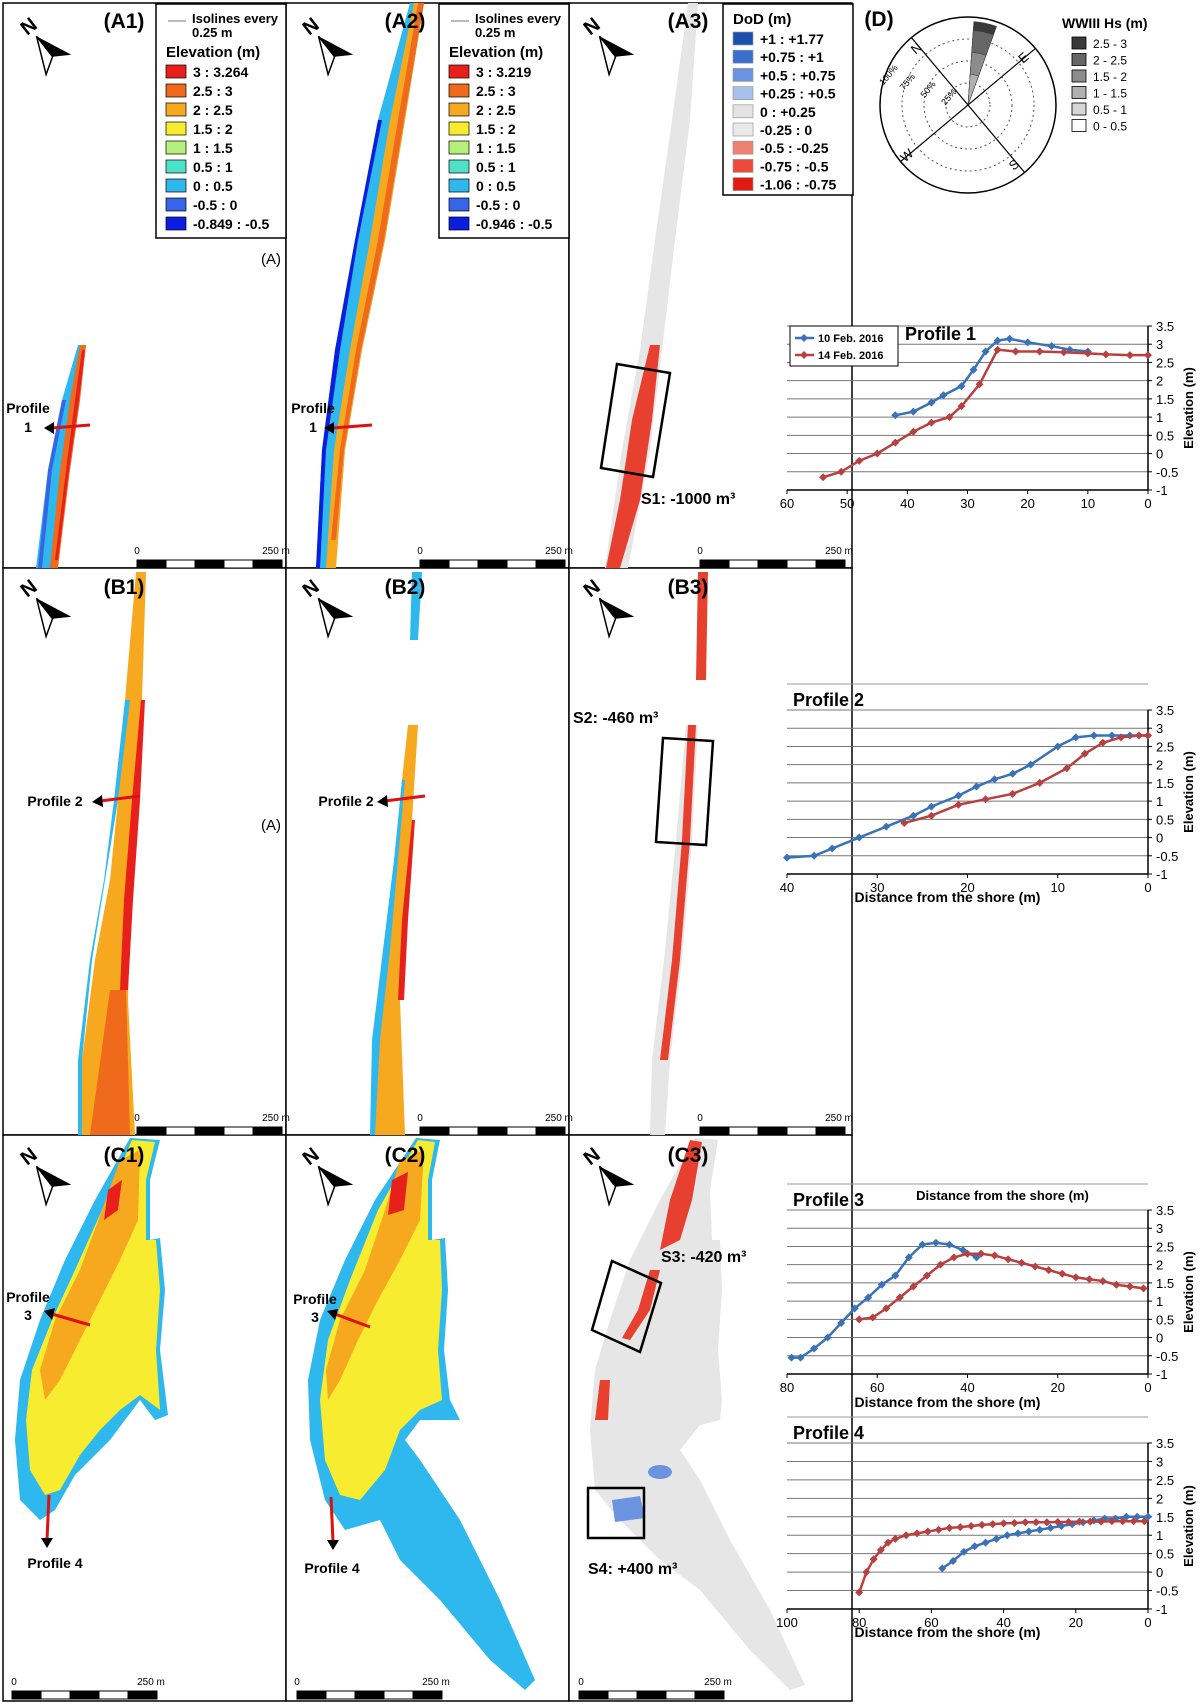 The height and width of the screenshot is (1704, 1200). I want to click on map-profile-label: 3, so click(28, 1315).